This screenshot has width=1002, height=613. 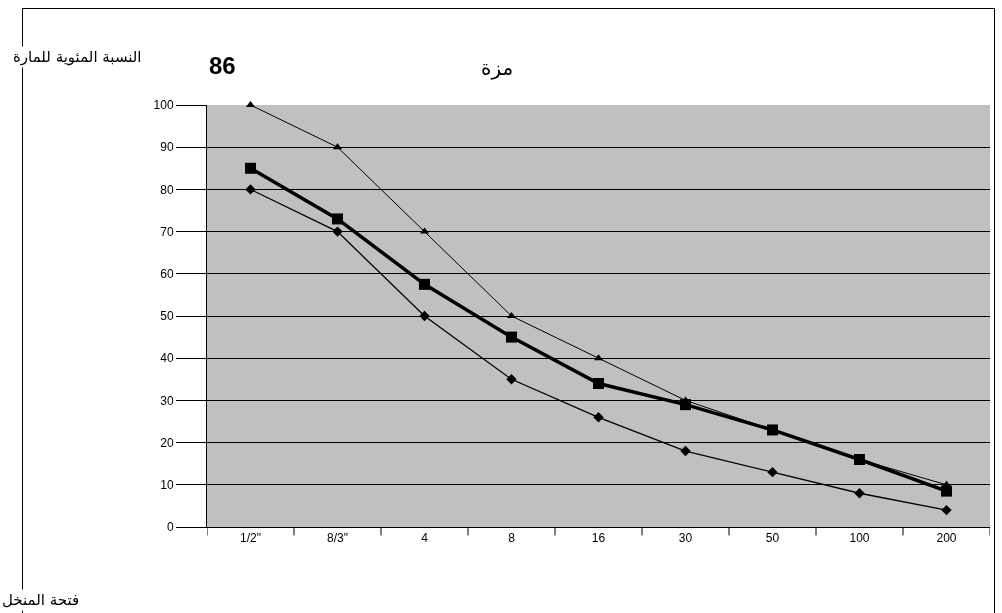 What do you see at coordinates (167, 400) in the screenshot?
I see `y-tick-label: 30` at bounding box center [167, 400].